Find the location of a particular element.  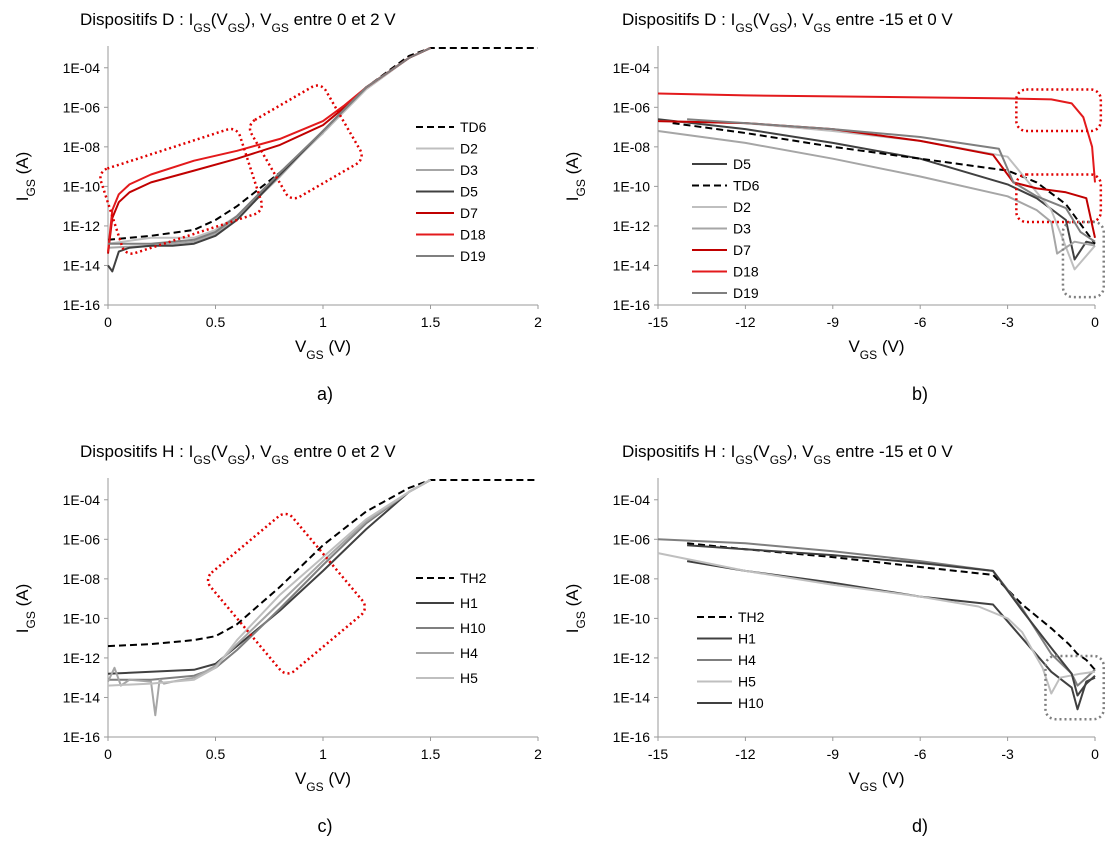

series-line-D7 is located at coordinates (876, 179).